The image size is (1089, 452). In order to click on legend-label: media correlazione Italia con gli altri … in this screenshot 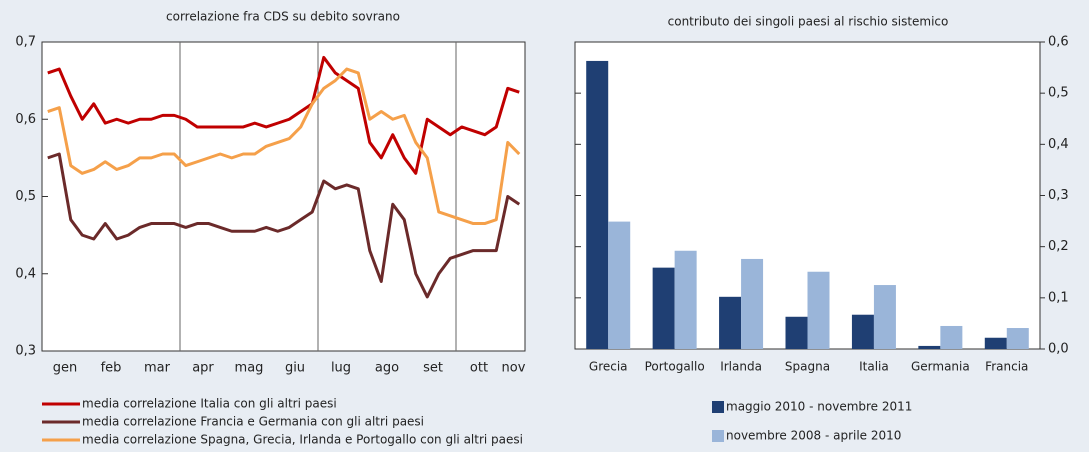, I will do `click(209, 404)`.